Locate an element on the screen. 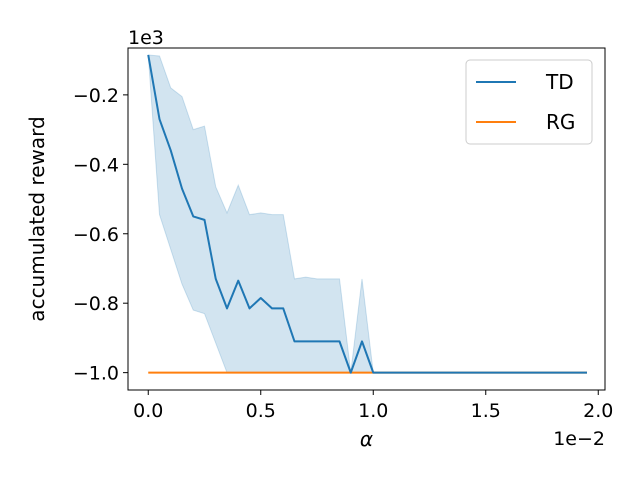 This screenshot has width=640, height=480. y-tick-label: −0.2 is located at coordinates (96, 96).